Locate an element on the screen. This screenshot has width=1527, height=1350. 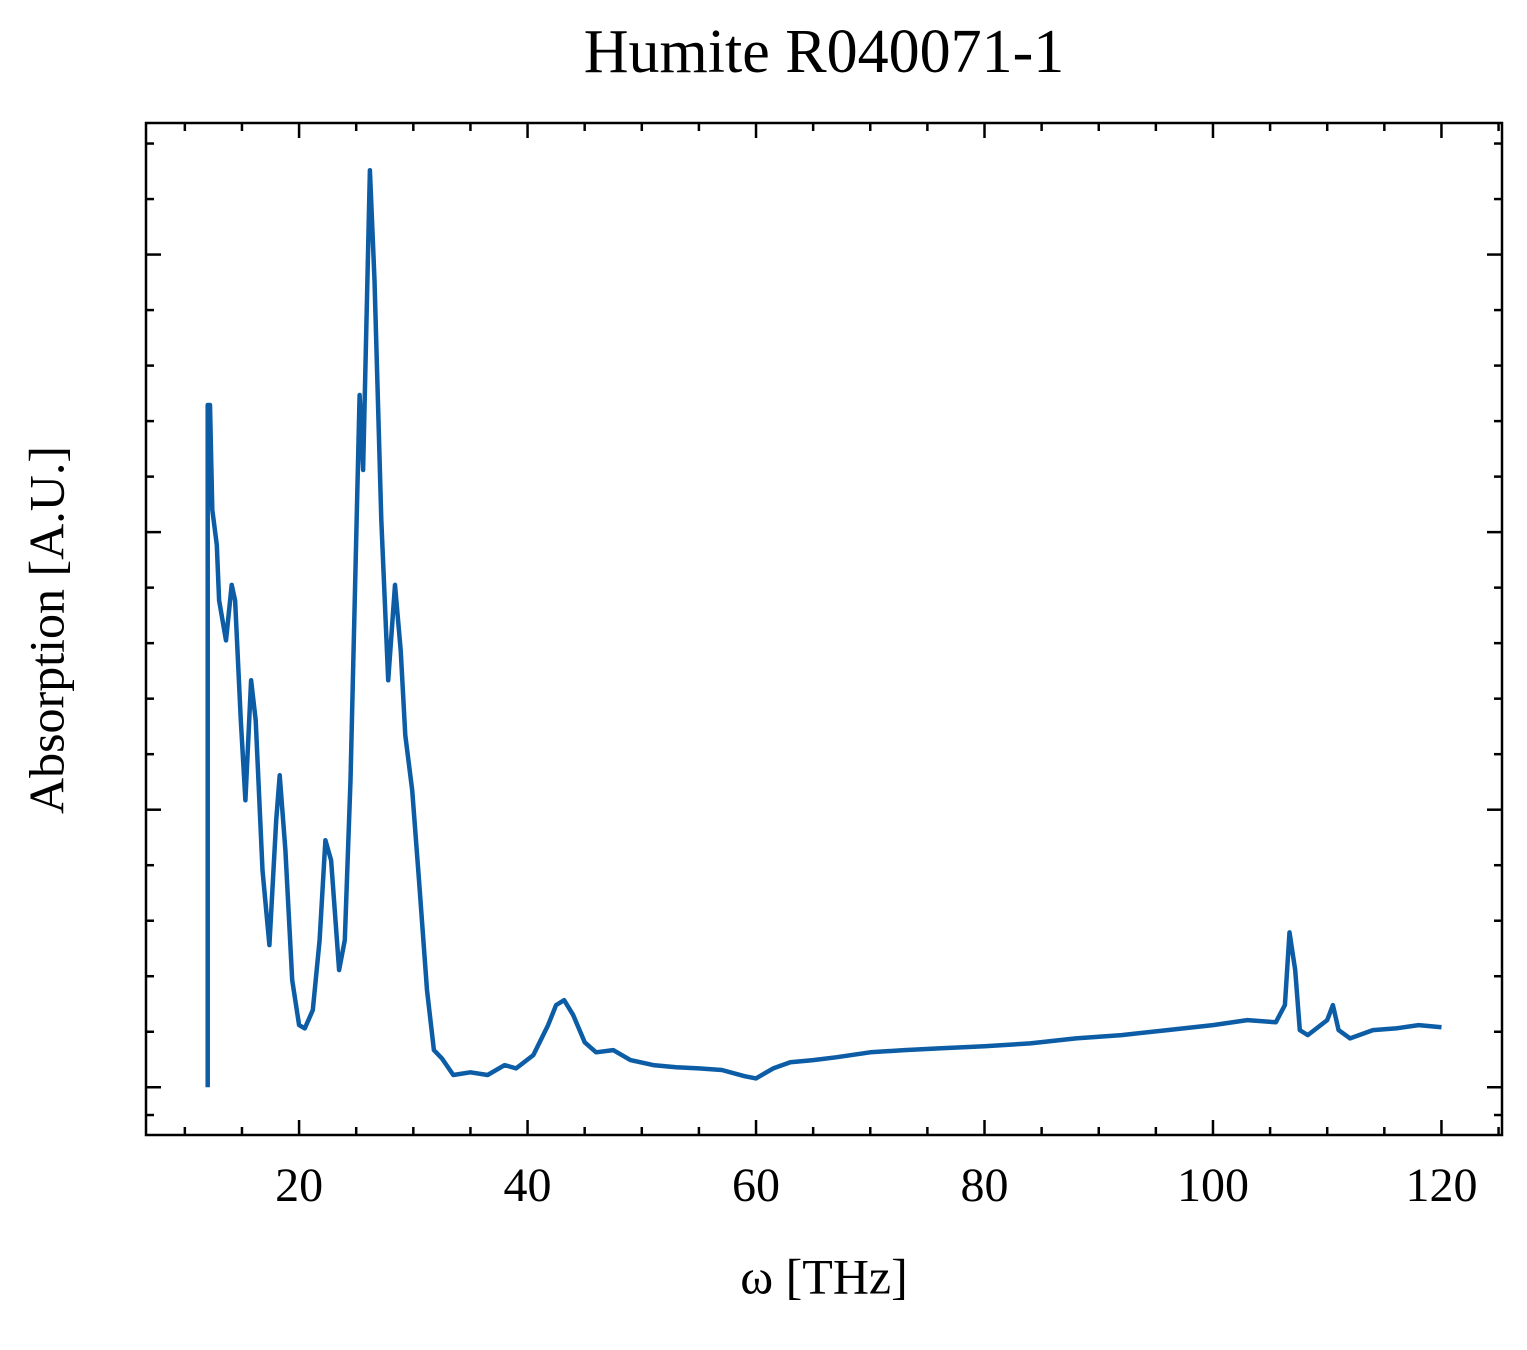
x-tick-label: 40 is located at coordinates (528, 1185).